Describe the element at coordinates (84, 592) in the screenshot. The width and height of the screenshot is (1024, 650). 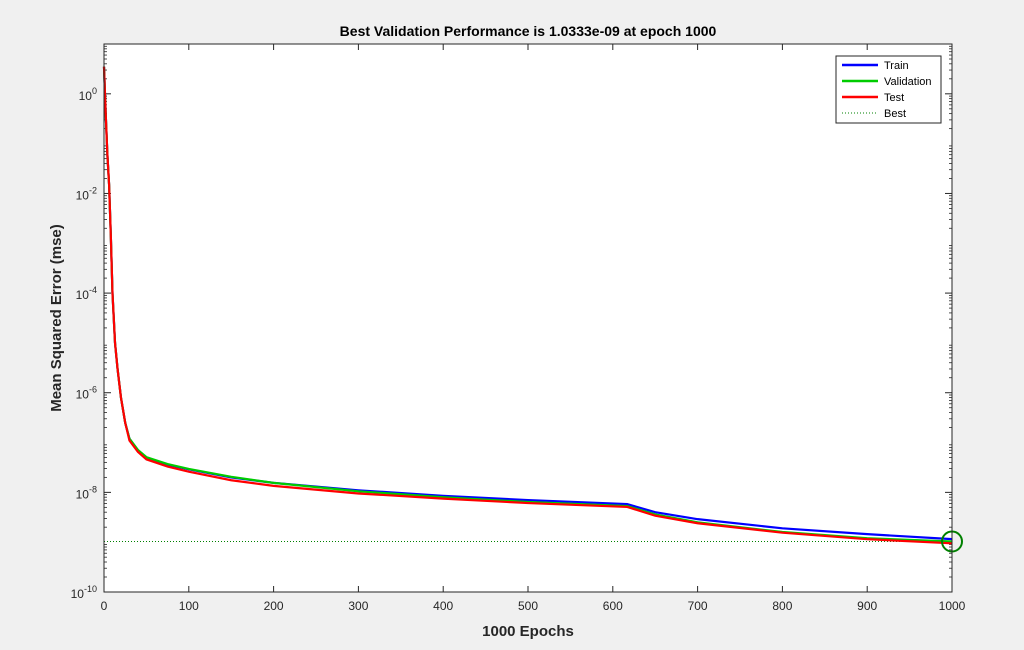
I see `y-tick-label: 10⁻¹⁰` at that location.